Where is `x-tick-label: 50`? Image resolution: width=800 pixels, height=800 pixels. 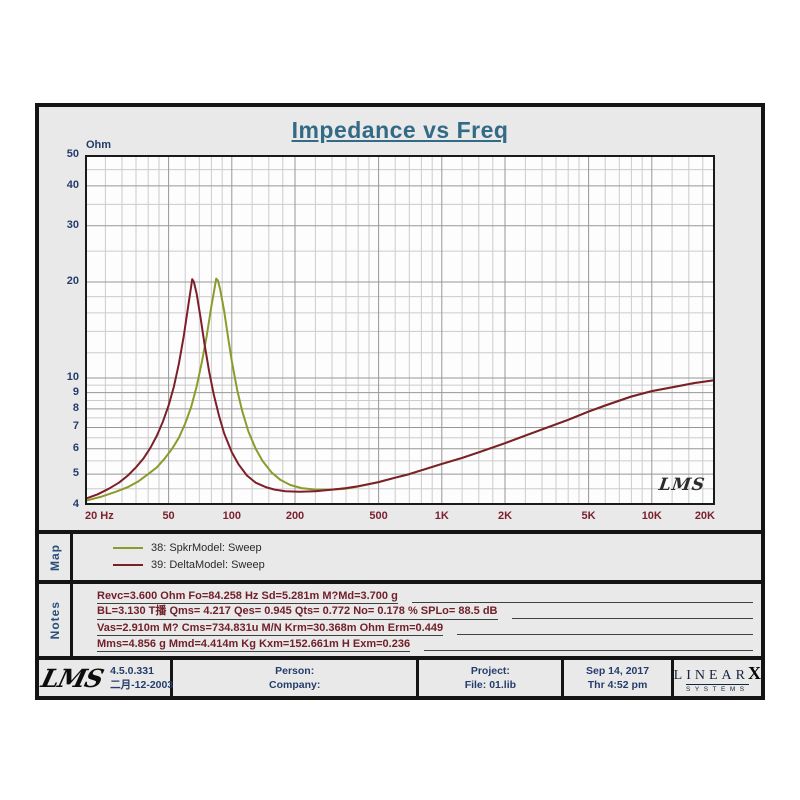 x-tick-label: 50 is located at coordinates (168, 516).